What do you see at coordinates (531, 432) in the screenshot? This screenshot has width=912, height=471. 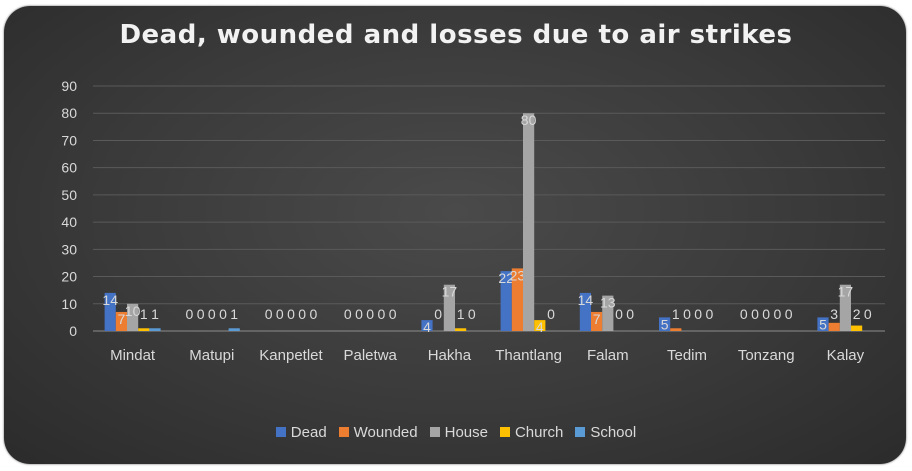 I see `legend-item: Church` at bounding box center [531, 432].